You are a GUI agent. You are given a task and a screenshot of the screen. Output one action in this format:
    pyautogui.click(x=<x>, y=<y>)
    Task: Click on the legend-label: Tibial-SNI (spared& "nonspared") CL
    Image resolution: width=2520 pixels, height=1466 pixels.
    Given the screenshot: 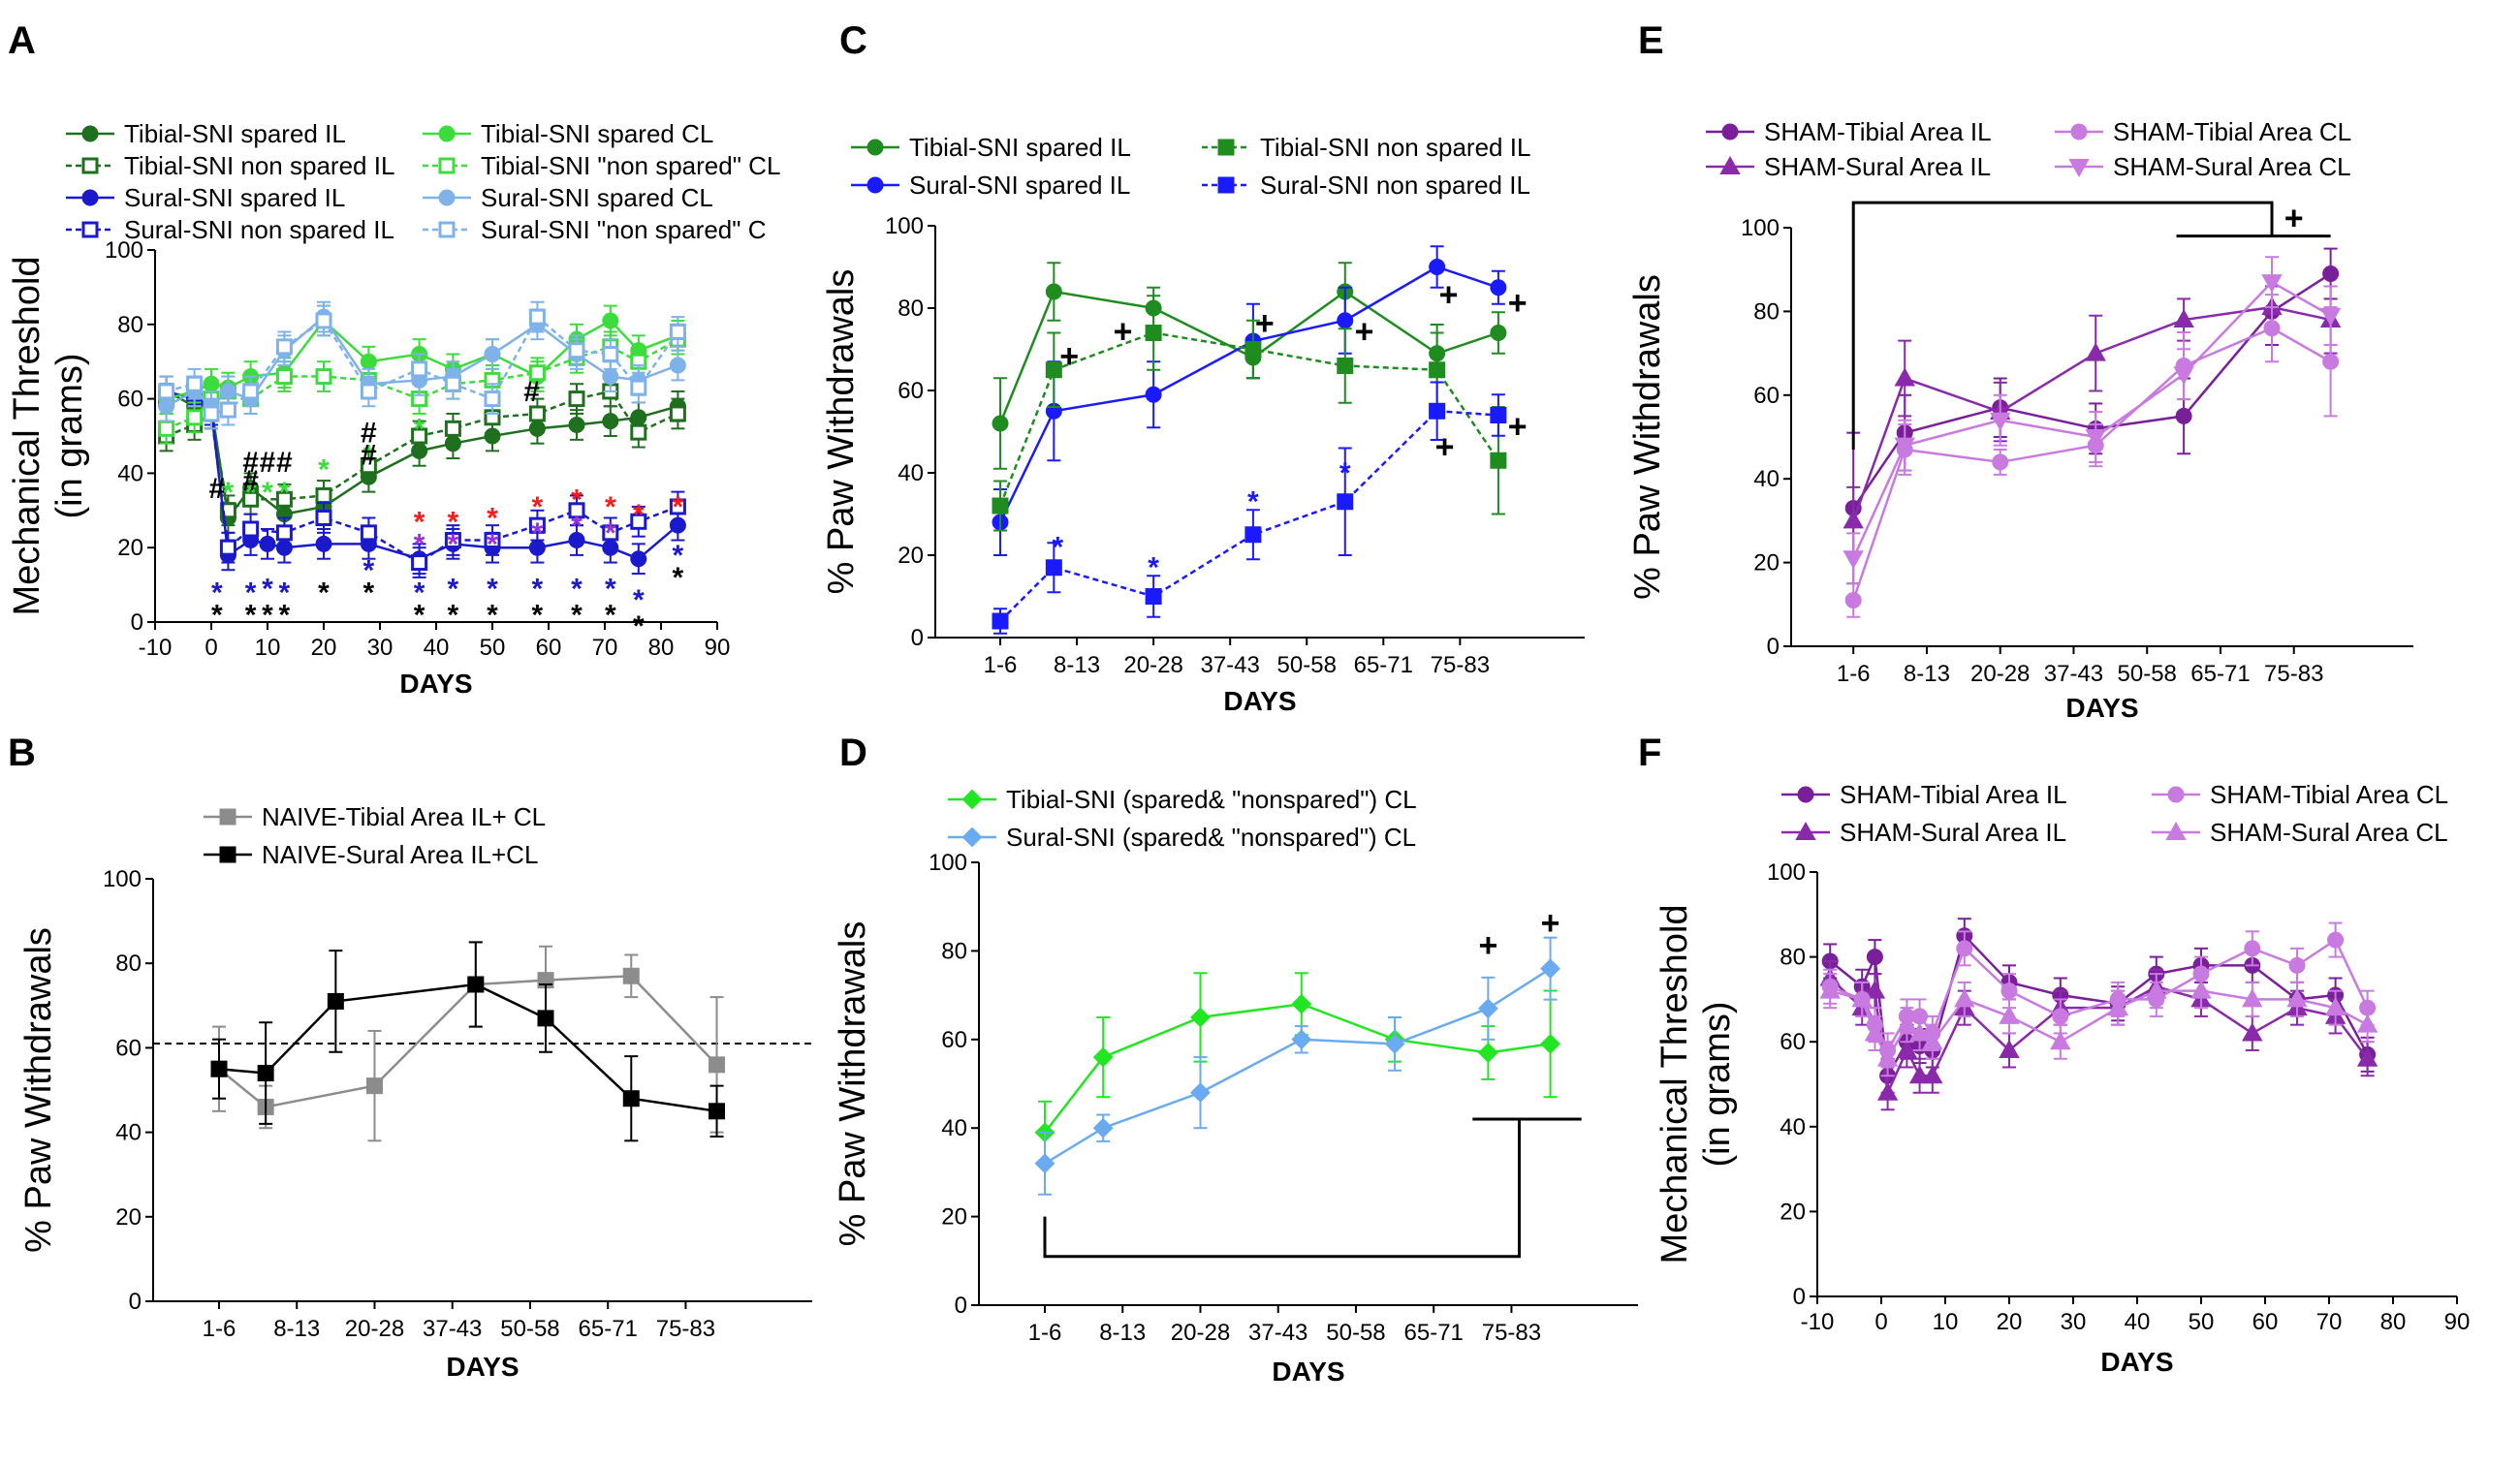 What is the action you would take?
    pyautogui.click(x=1212, y=800)
    